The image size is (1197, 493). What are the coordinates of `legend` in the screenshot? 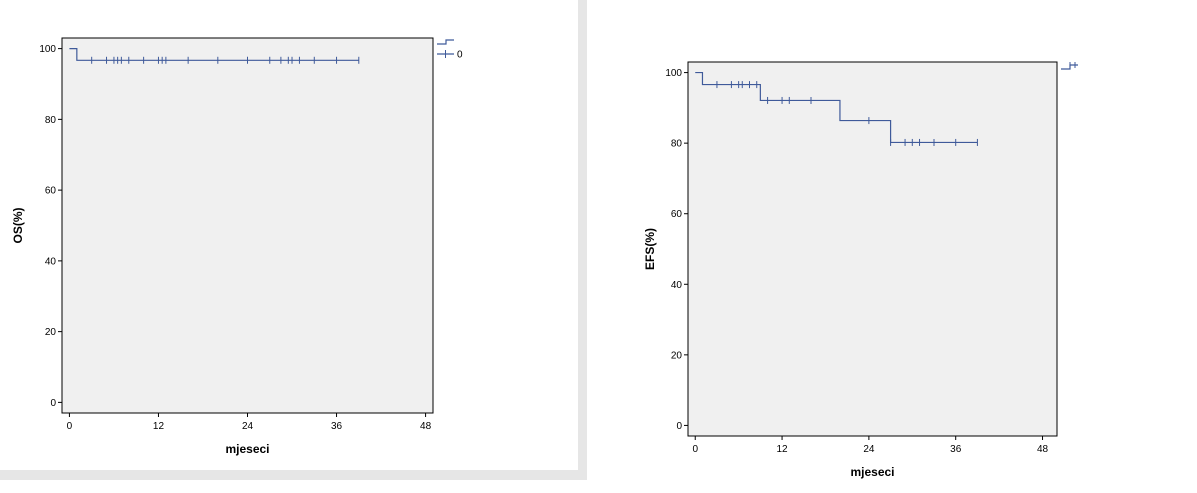 It's located at (1069, 66).